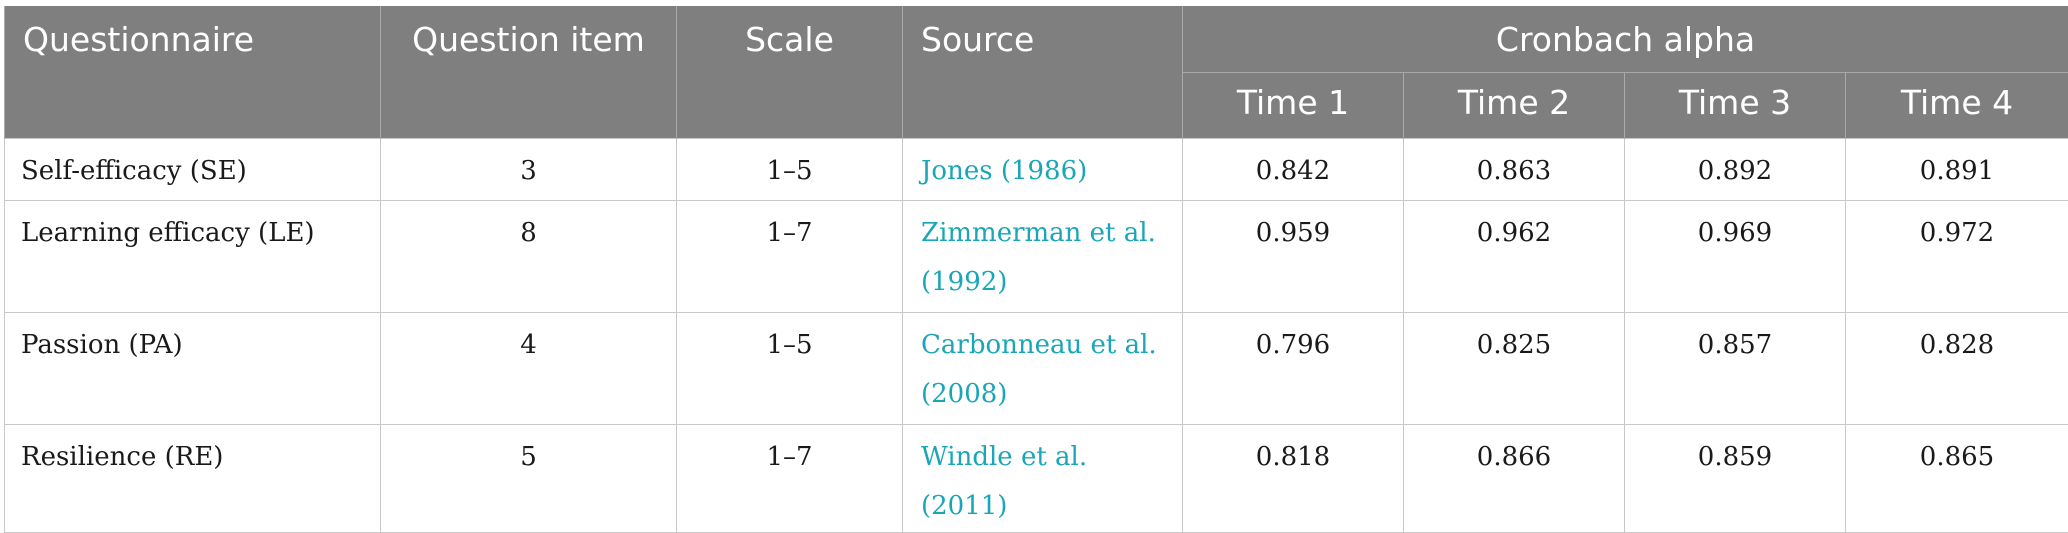 The width and height of the screenshot is (2068, 533). I want to click on cell-source-link: Jones (1986), so click(1043, 169).